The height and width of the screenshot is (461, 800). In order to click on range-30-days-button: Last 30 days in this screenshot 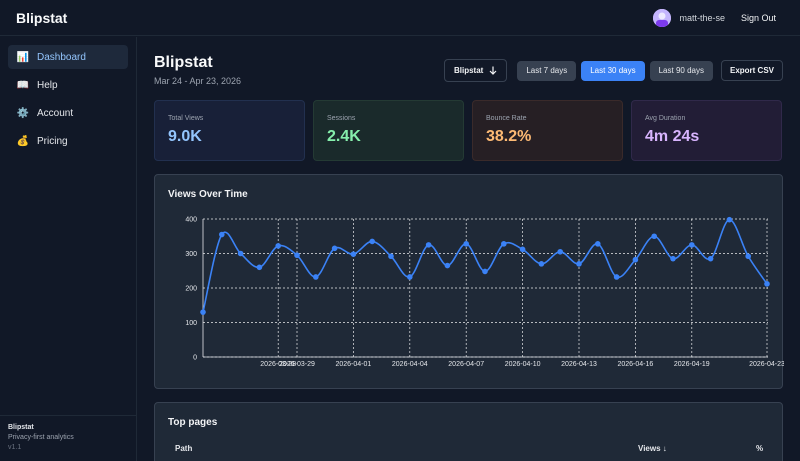, I will do `click(613, 70)`.